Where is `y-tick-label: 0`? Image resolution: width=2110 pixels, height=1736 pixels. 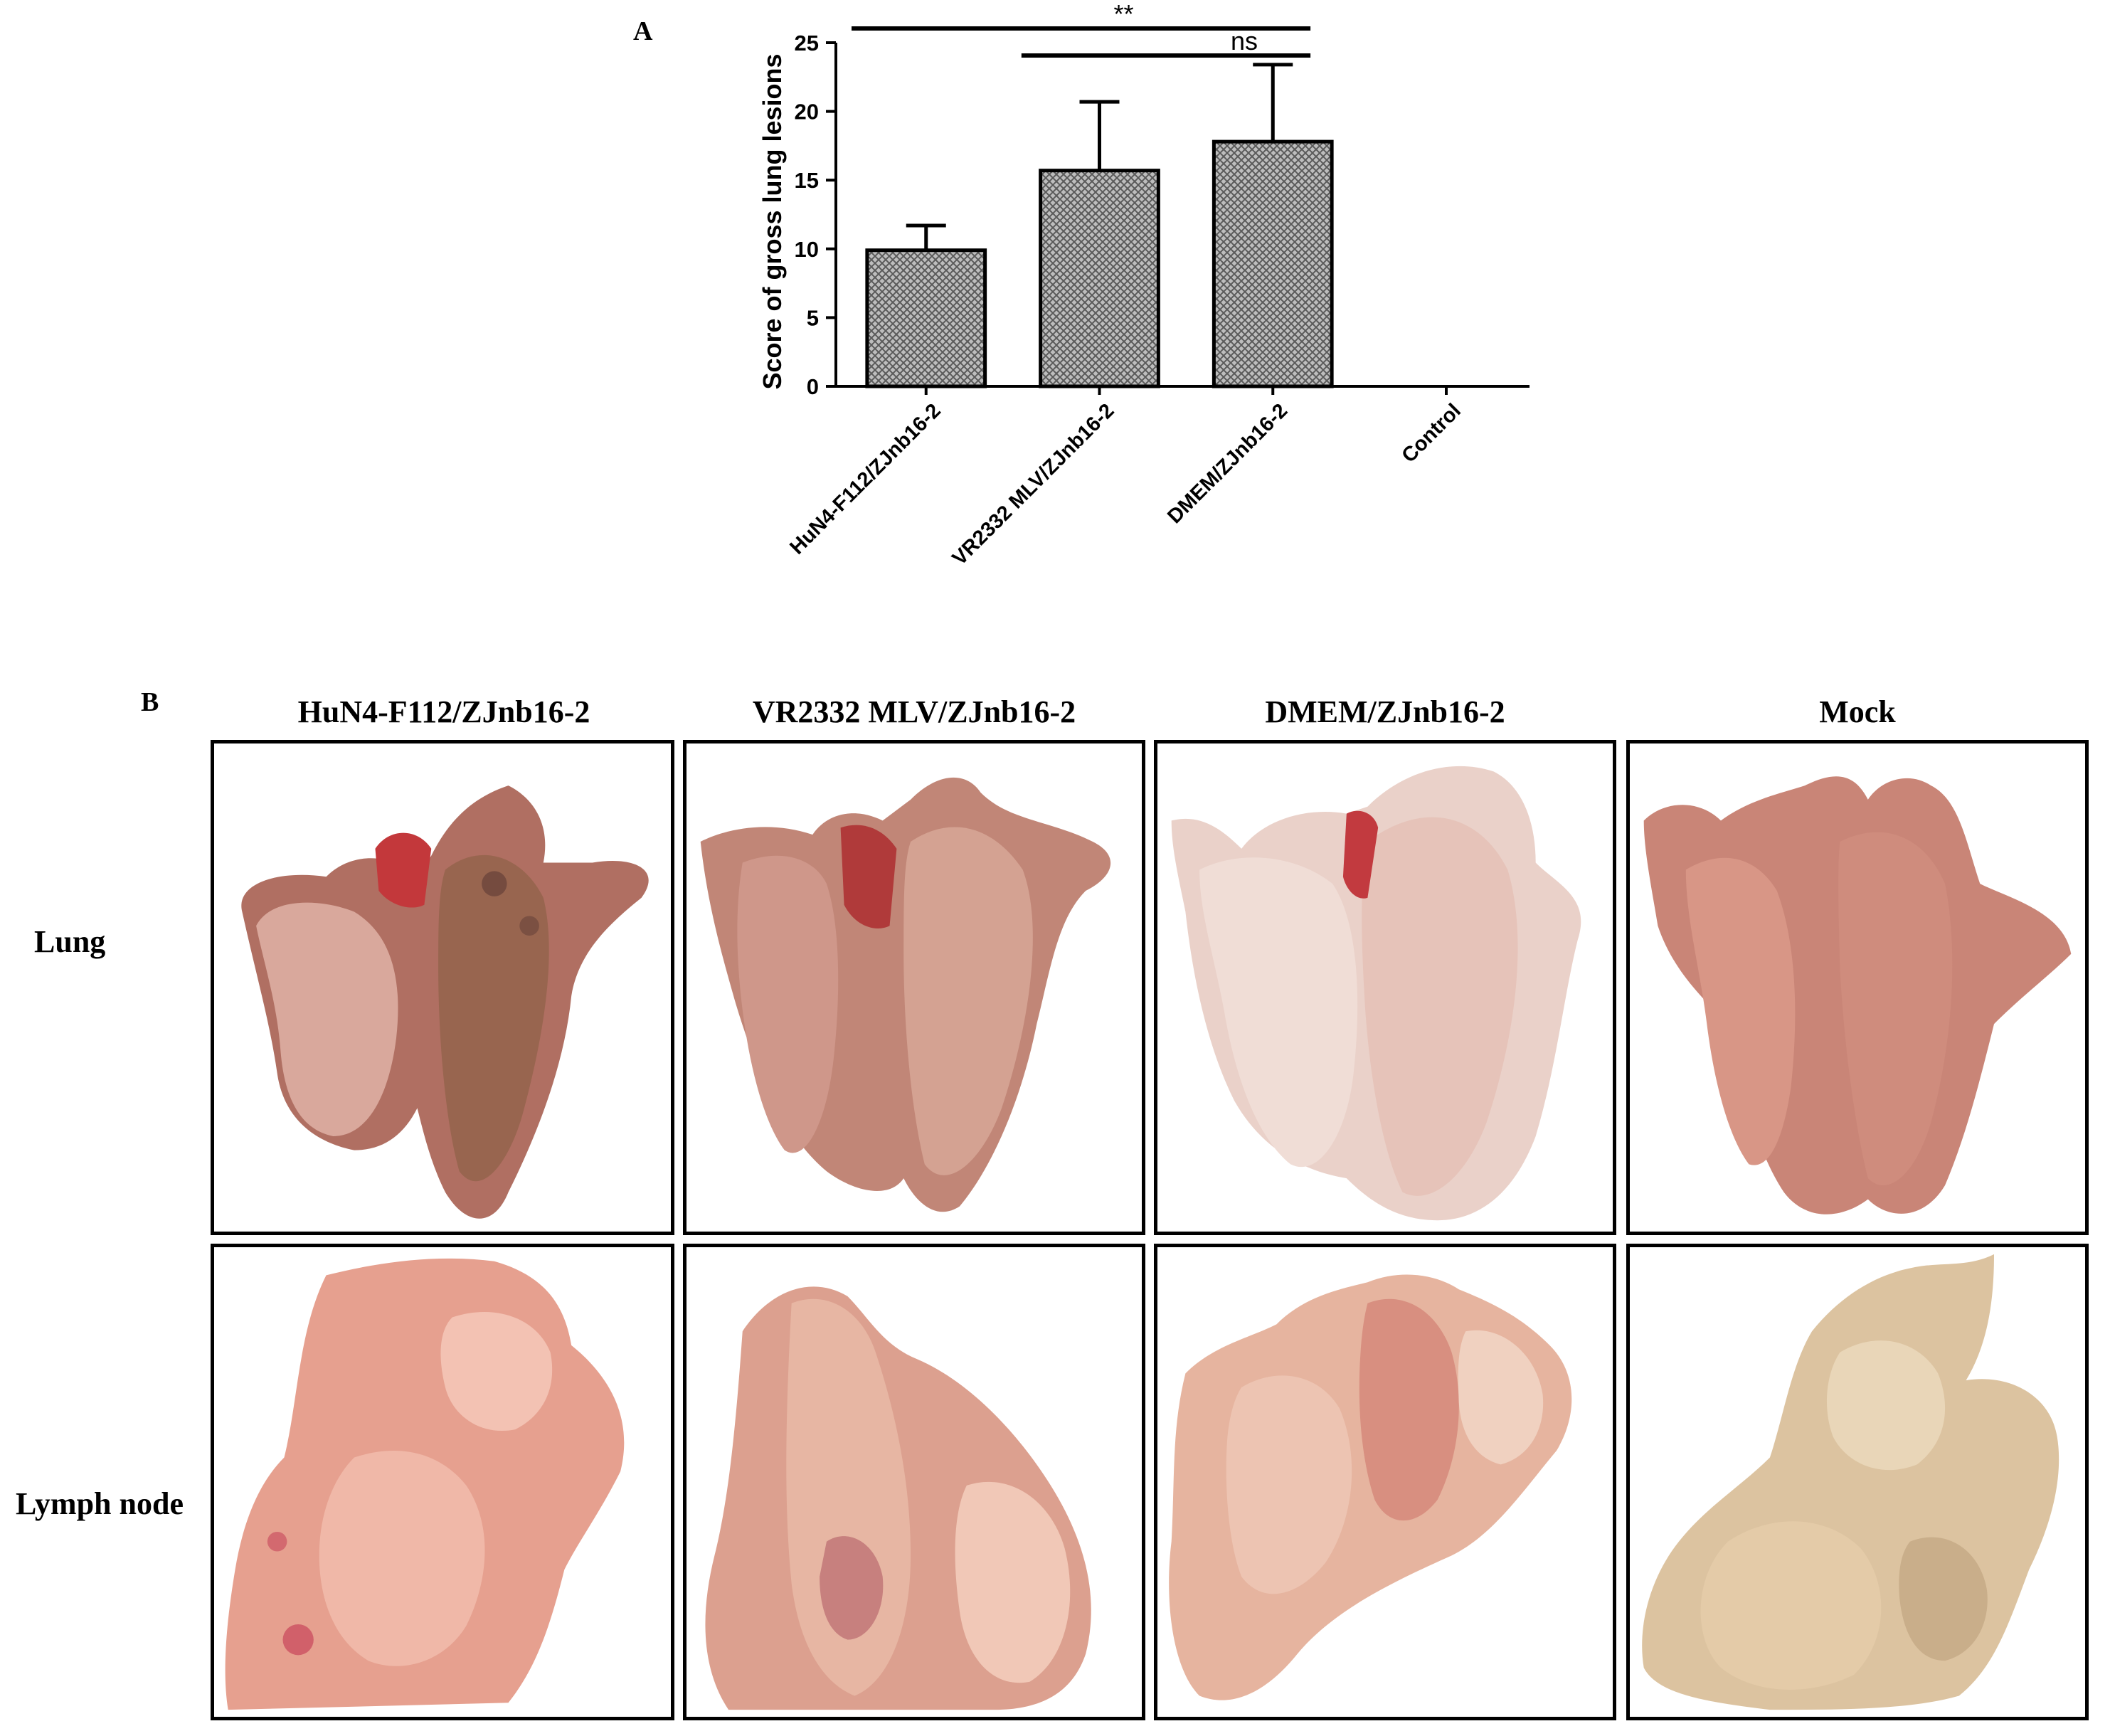
y-tick-label: 0 is located at coordinates (813, 386).